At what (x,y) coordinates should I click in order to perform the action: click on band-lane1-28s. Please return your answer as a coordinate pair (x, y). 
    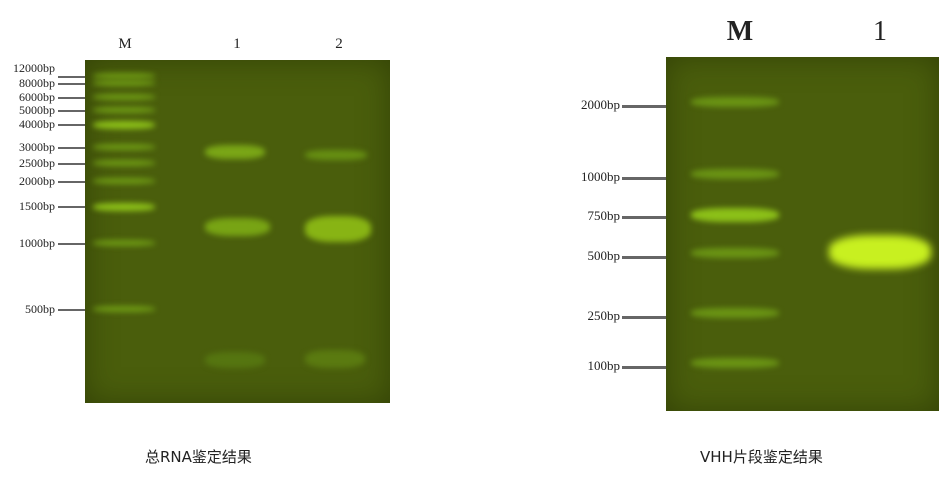
    Looking at the image, I should click on (235, 152).